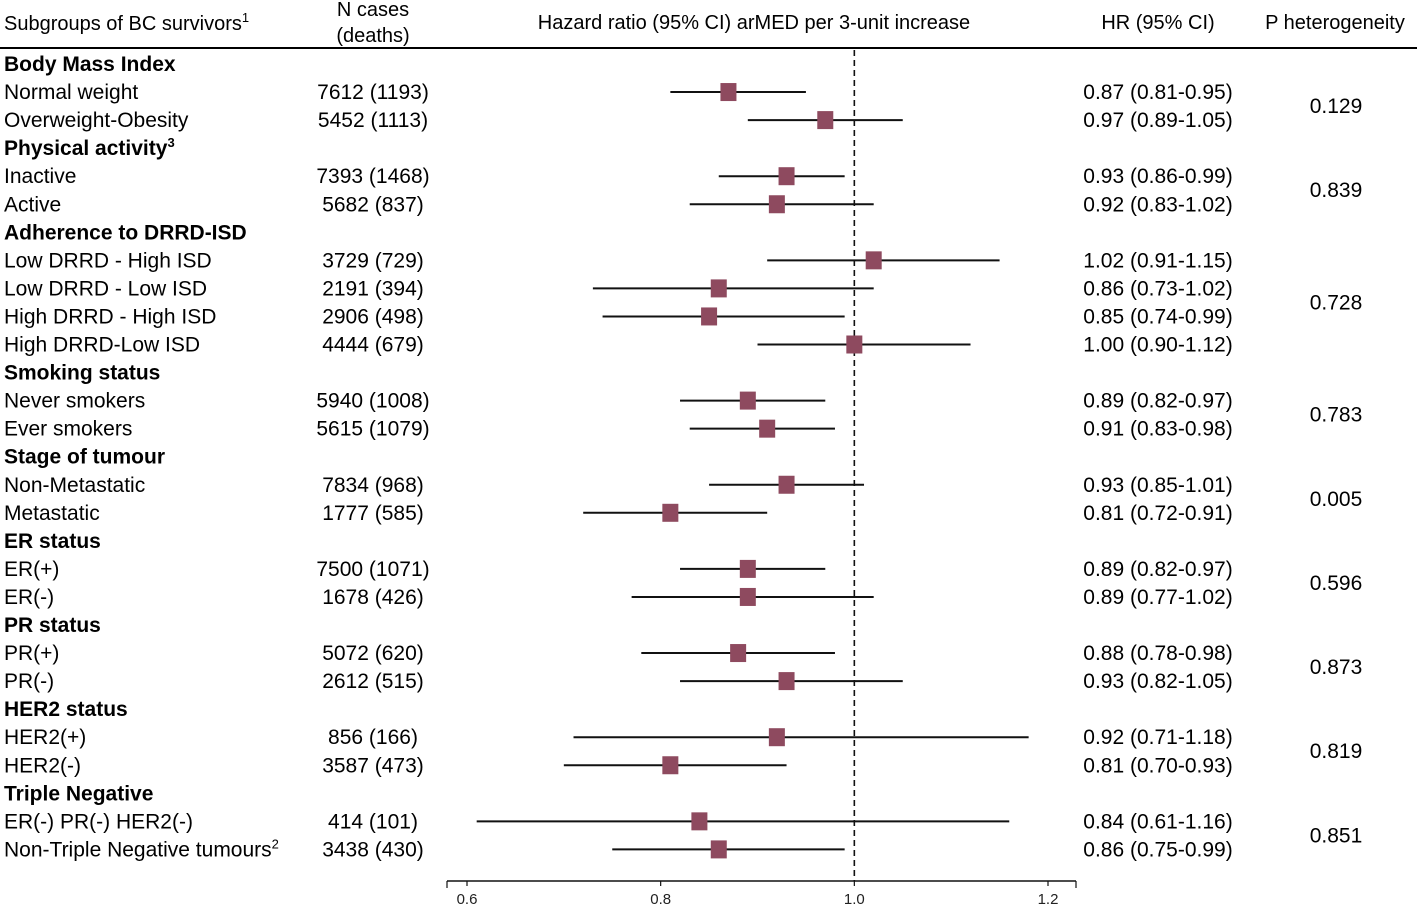  I want to click on row-label: Normal weight, so click(71, 92).